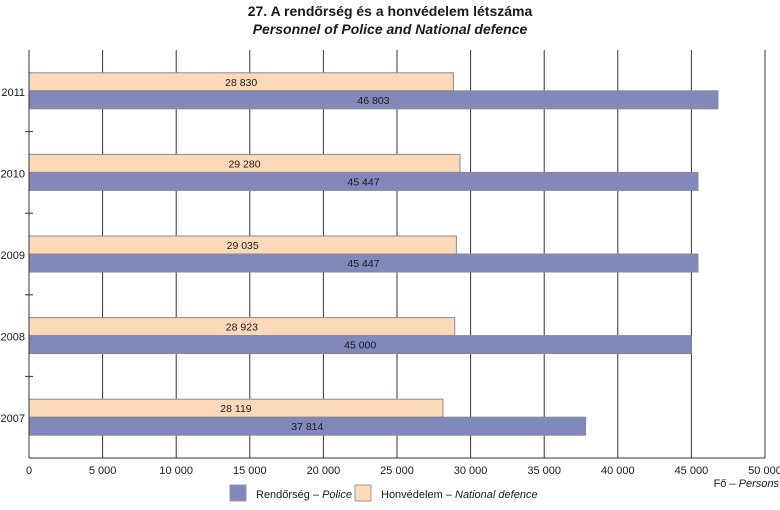 This screenshot has width=780, height=510. Describe the element at coordinates (238, 493) in the screenshot. I see `legend-swatch-police` at that location.